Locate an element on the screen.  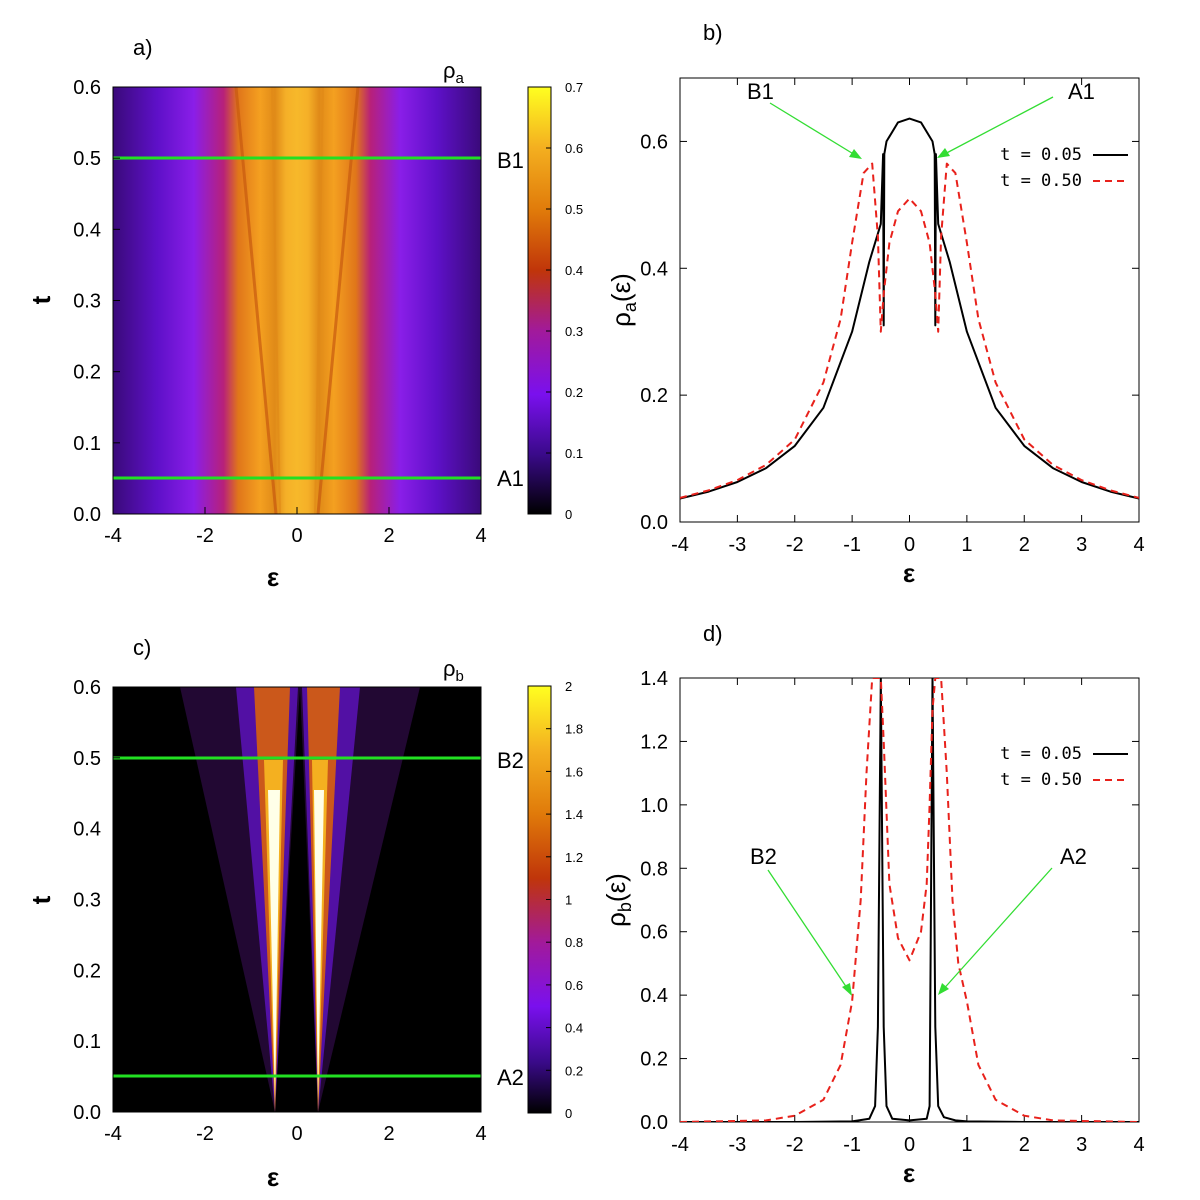
plot-d-xtick-label: 3 is located at coordinates (1081, 1145).